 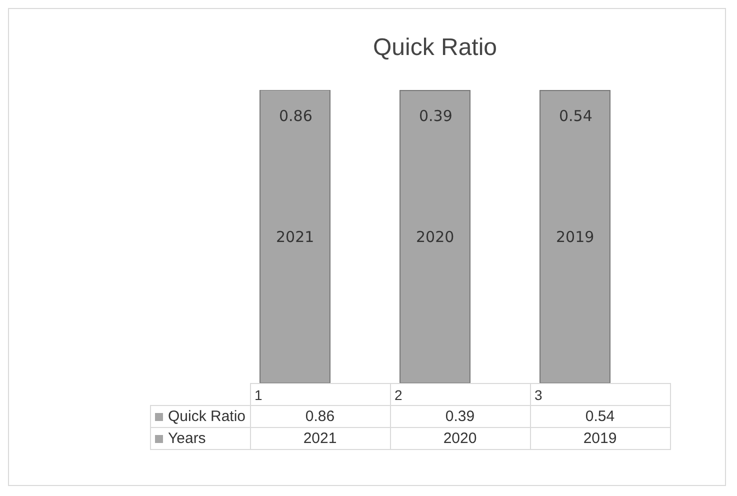 I want to click on annotation: 2021, so click(x=295, y=237).